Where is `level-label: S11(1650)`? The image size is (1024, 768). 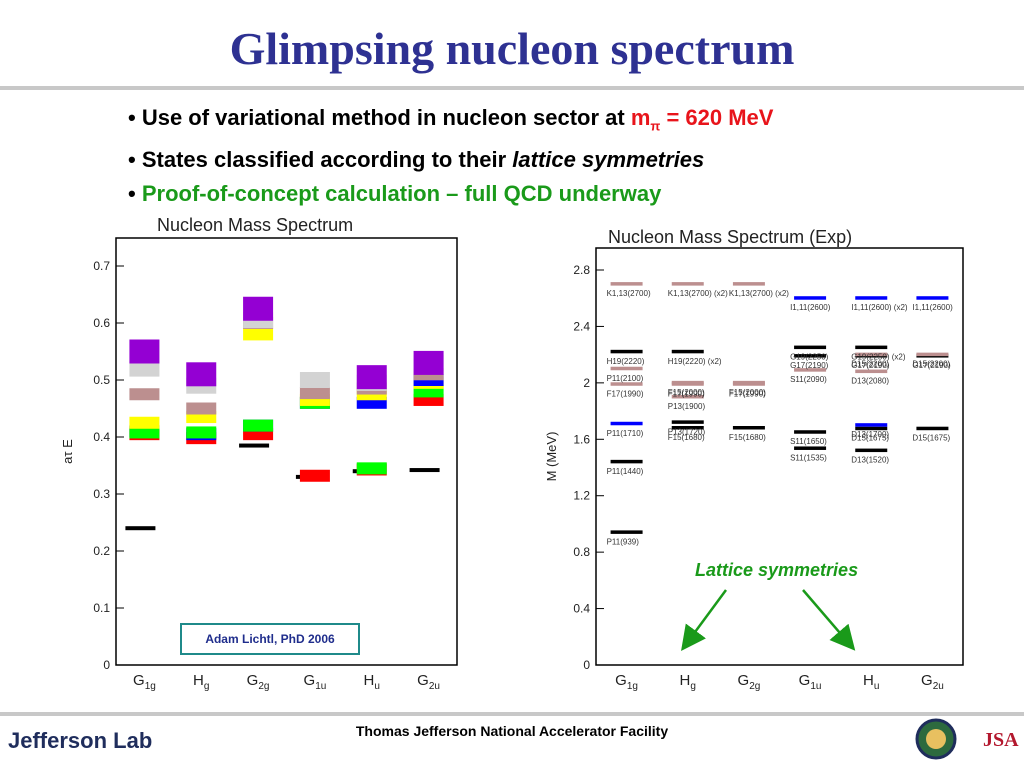 level-label: S11(1650) is located at coordinates (808, 441).